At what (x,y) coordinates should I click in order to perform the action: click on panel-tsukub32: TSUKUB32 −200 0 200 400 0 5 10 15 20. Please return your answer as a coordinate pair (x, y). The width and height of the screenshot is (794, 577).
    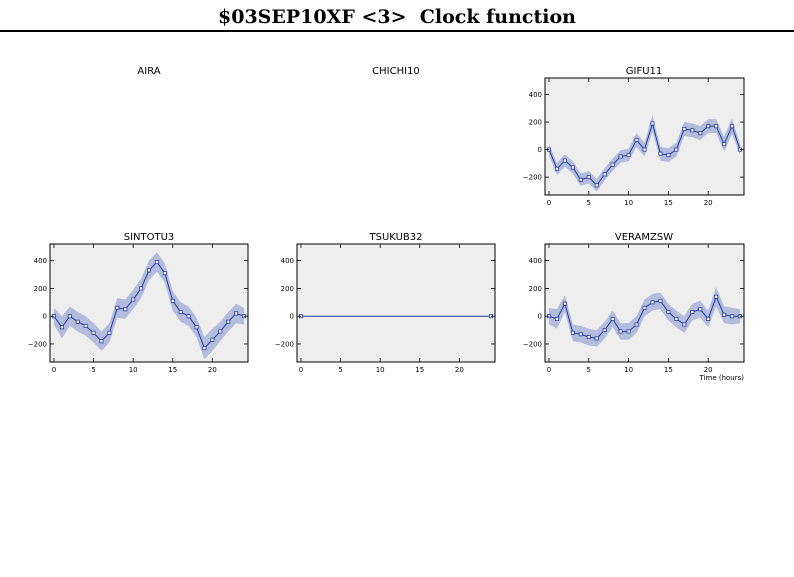
    Looking at the image, I should click on (385, 303).